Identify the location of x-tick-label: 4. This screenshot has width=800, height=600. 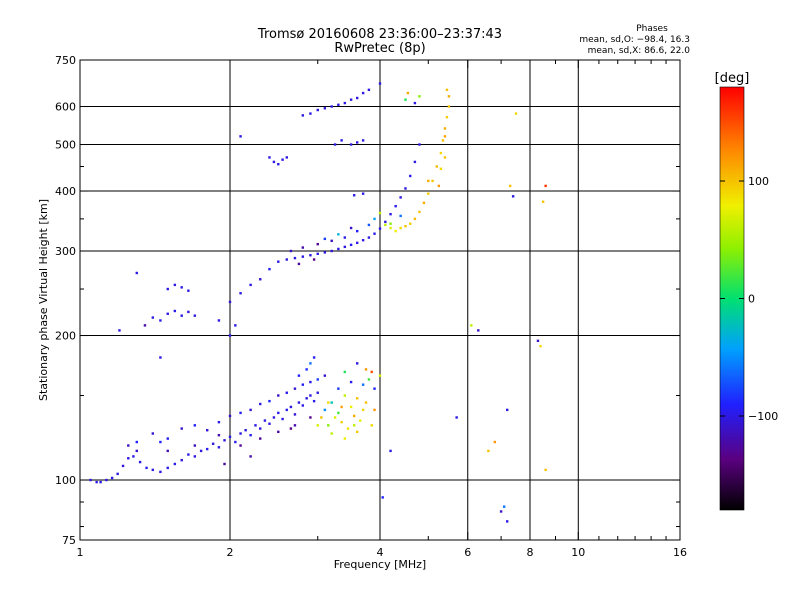
(380, 552).